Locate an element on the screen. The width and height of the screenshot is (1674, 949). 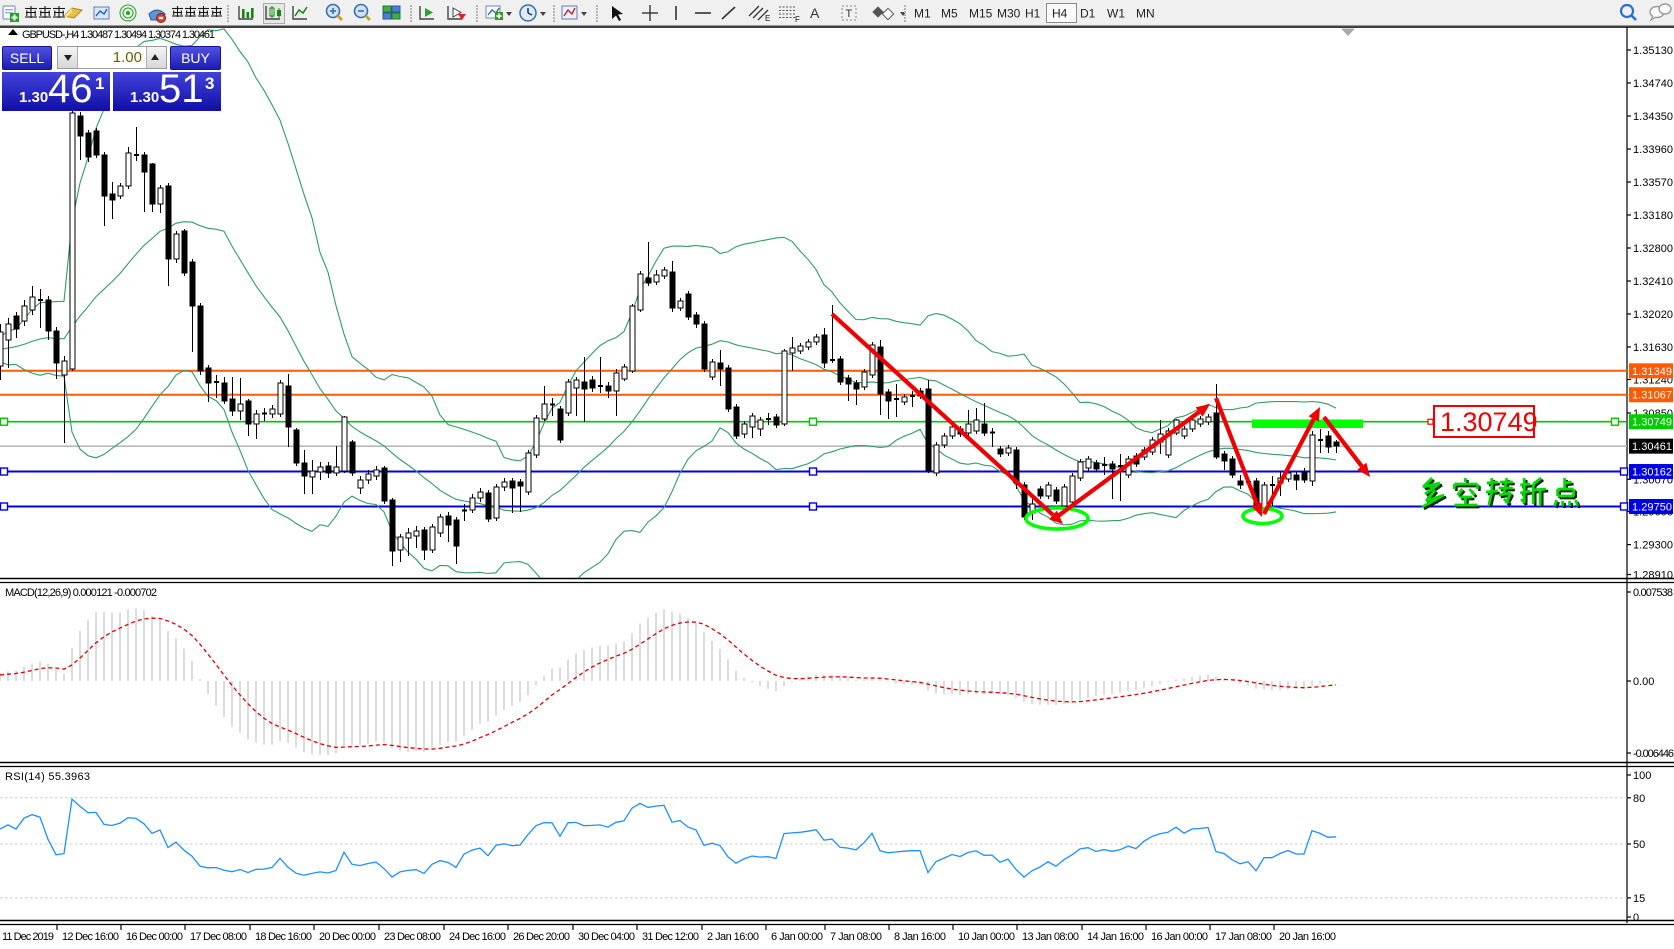
svg-text: 1.32410 is located at coordinates (1653, 282).